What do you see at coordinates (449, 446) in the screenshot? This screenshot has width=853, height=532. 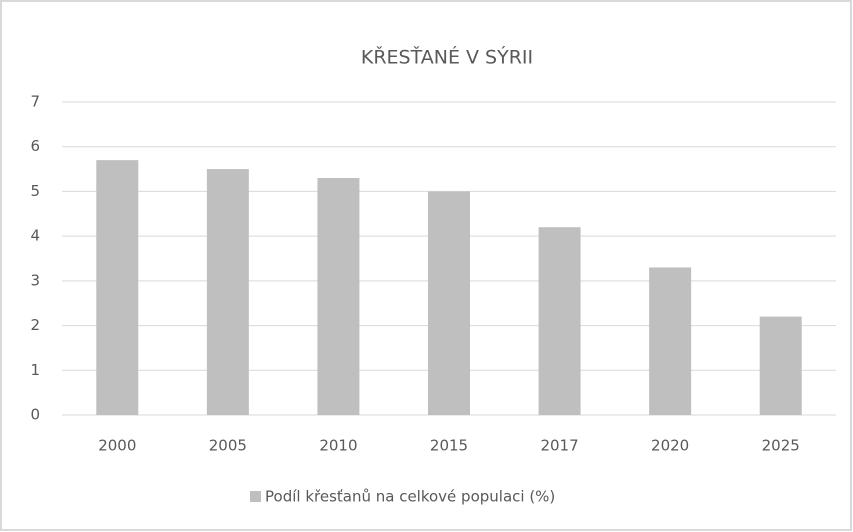 I see `x-tick-label: 2015` at bounding box center [449, 446].